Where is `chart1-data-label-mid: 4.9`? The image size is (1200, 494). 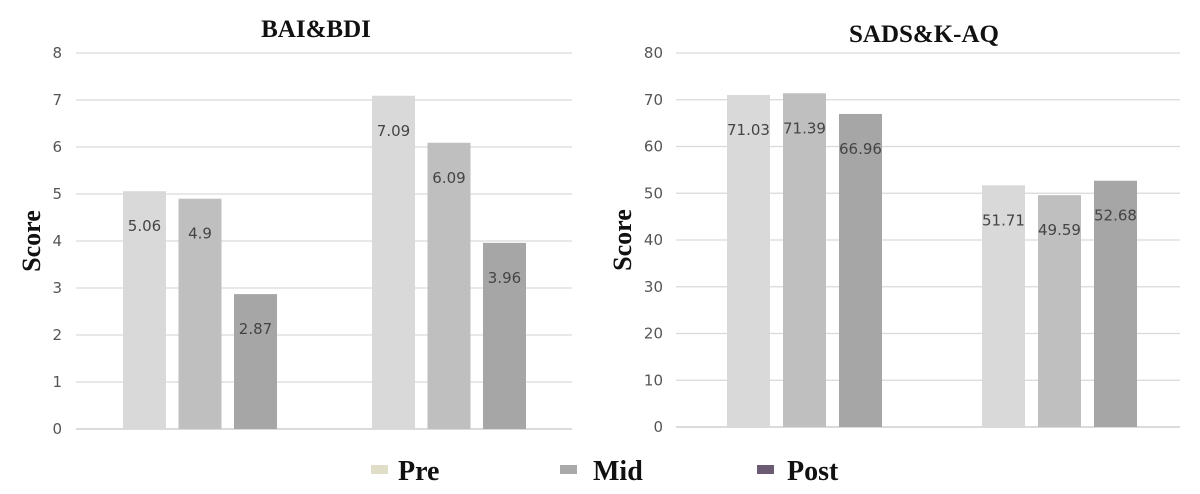
chart1-data-label-mid: 4.9 is located at coordinates (200, 234).